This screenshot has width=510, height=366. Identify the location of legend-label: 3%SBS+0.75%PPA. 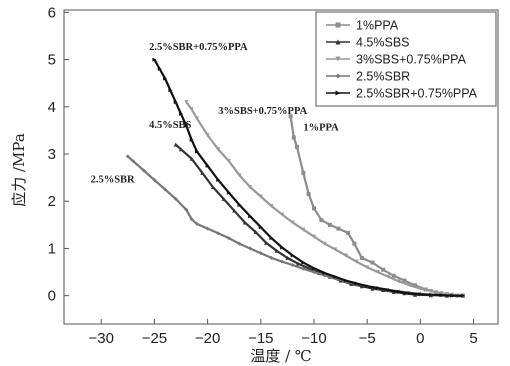
(411, 60).